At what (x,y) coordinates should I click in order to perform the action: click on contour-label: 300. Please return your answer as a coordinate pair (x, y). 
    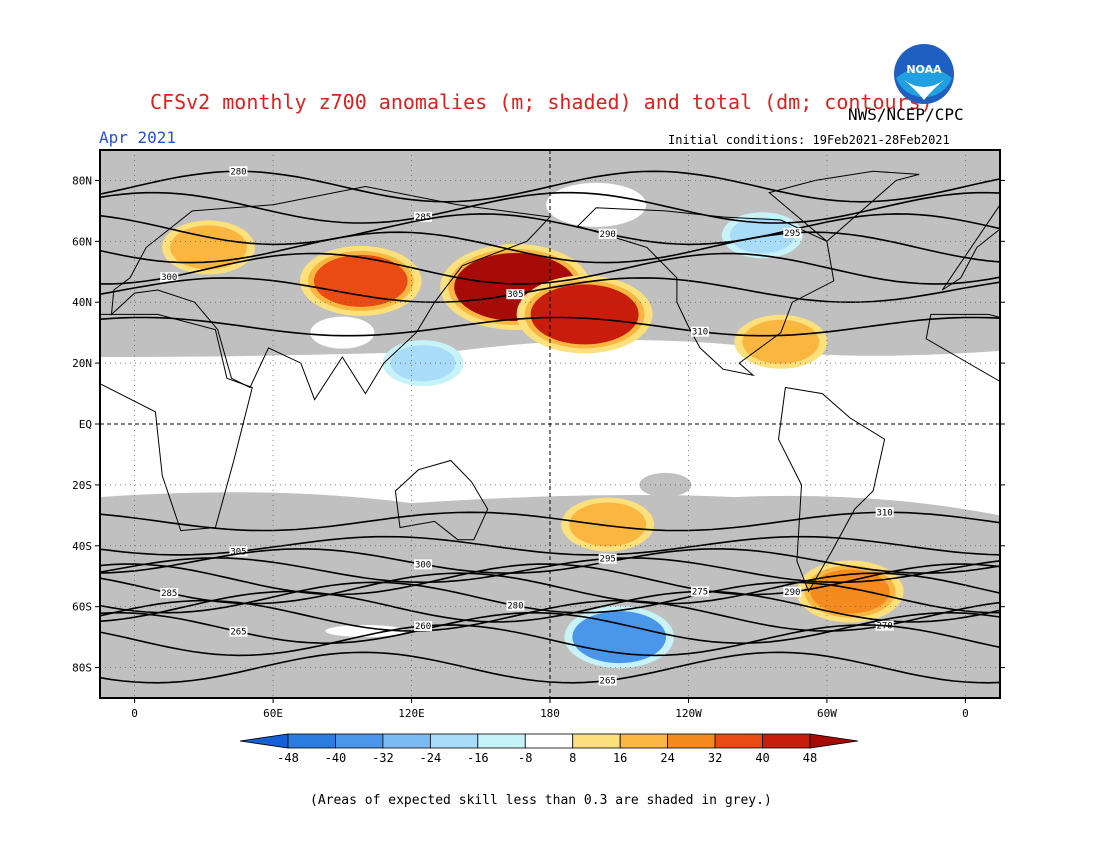
    Looking at the image, I should click on (423, 565).